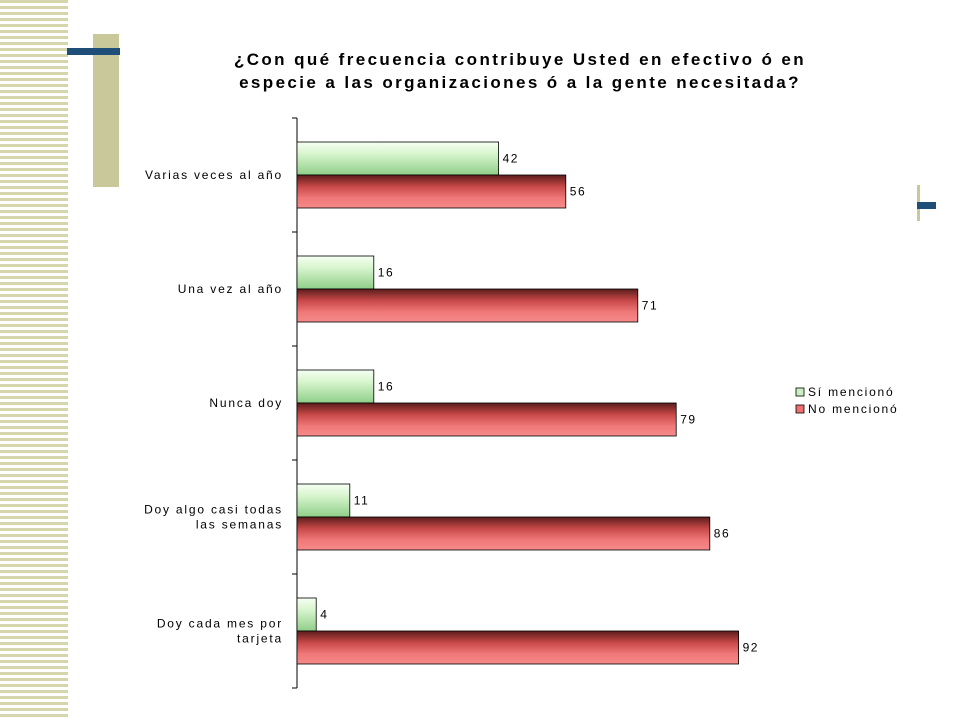 The height and width of the screenshot is (720, 960). Describe the element at coordinates (851, 392) in the screenshot. I see `legend-label: Sí mencionó` at that location.